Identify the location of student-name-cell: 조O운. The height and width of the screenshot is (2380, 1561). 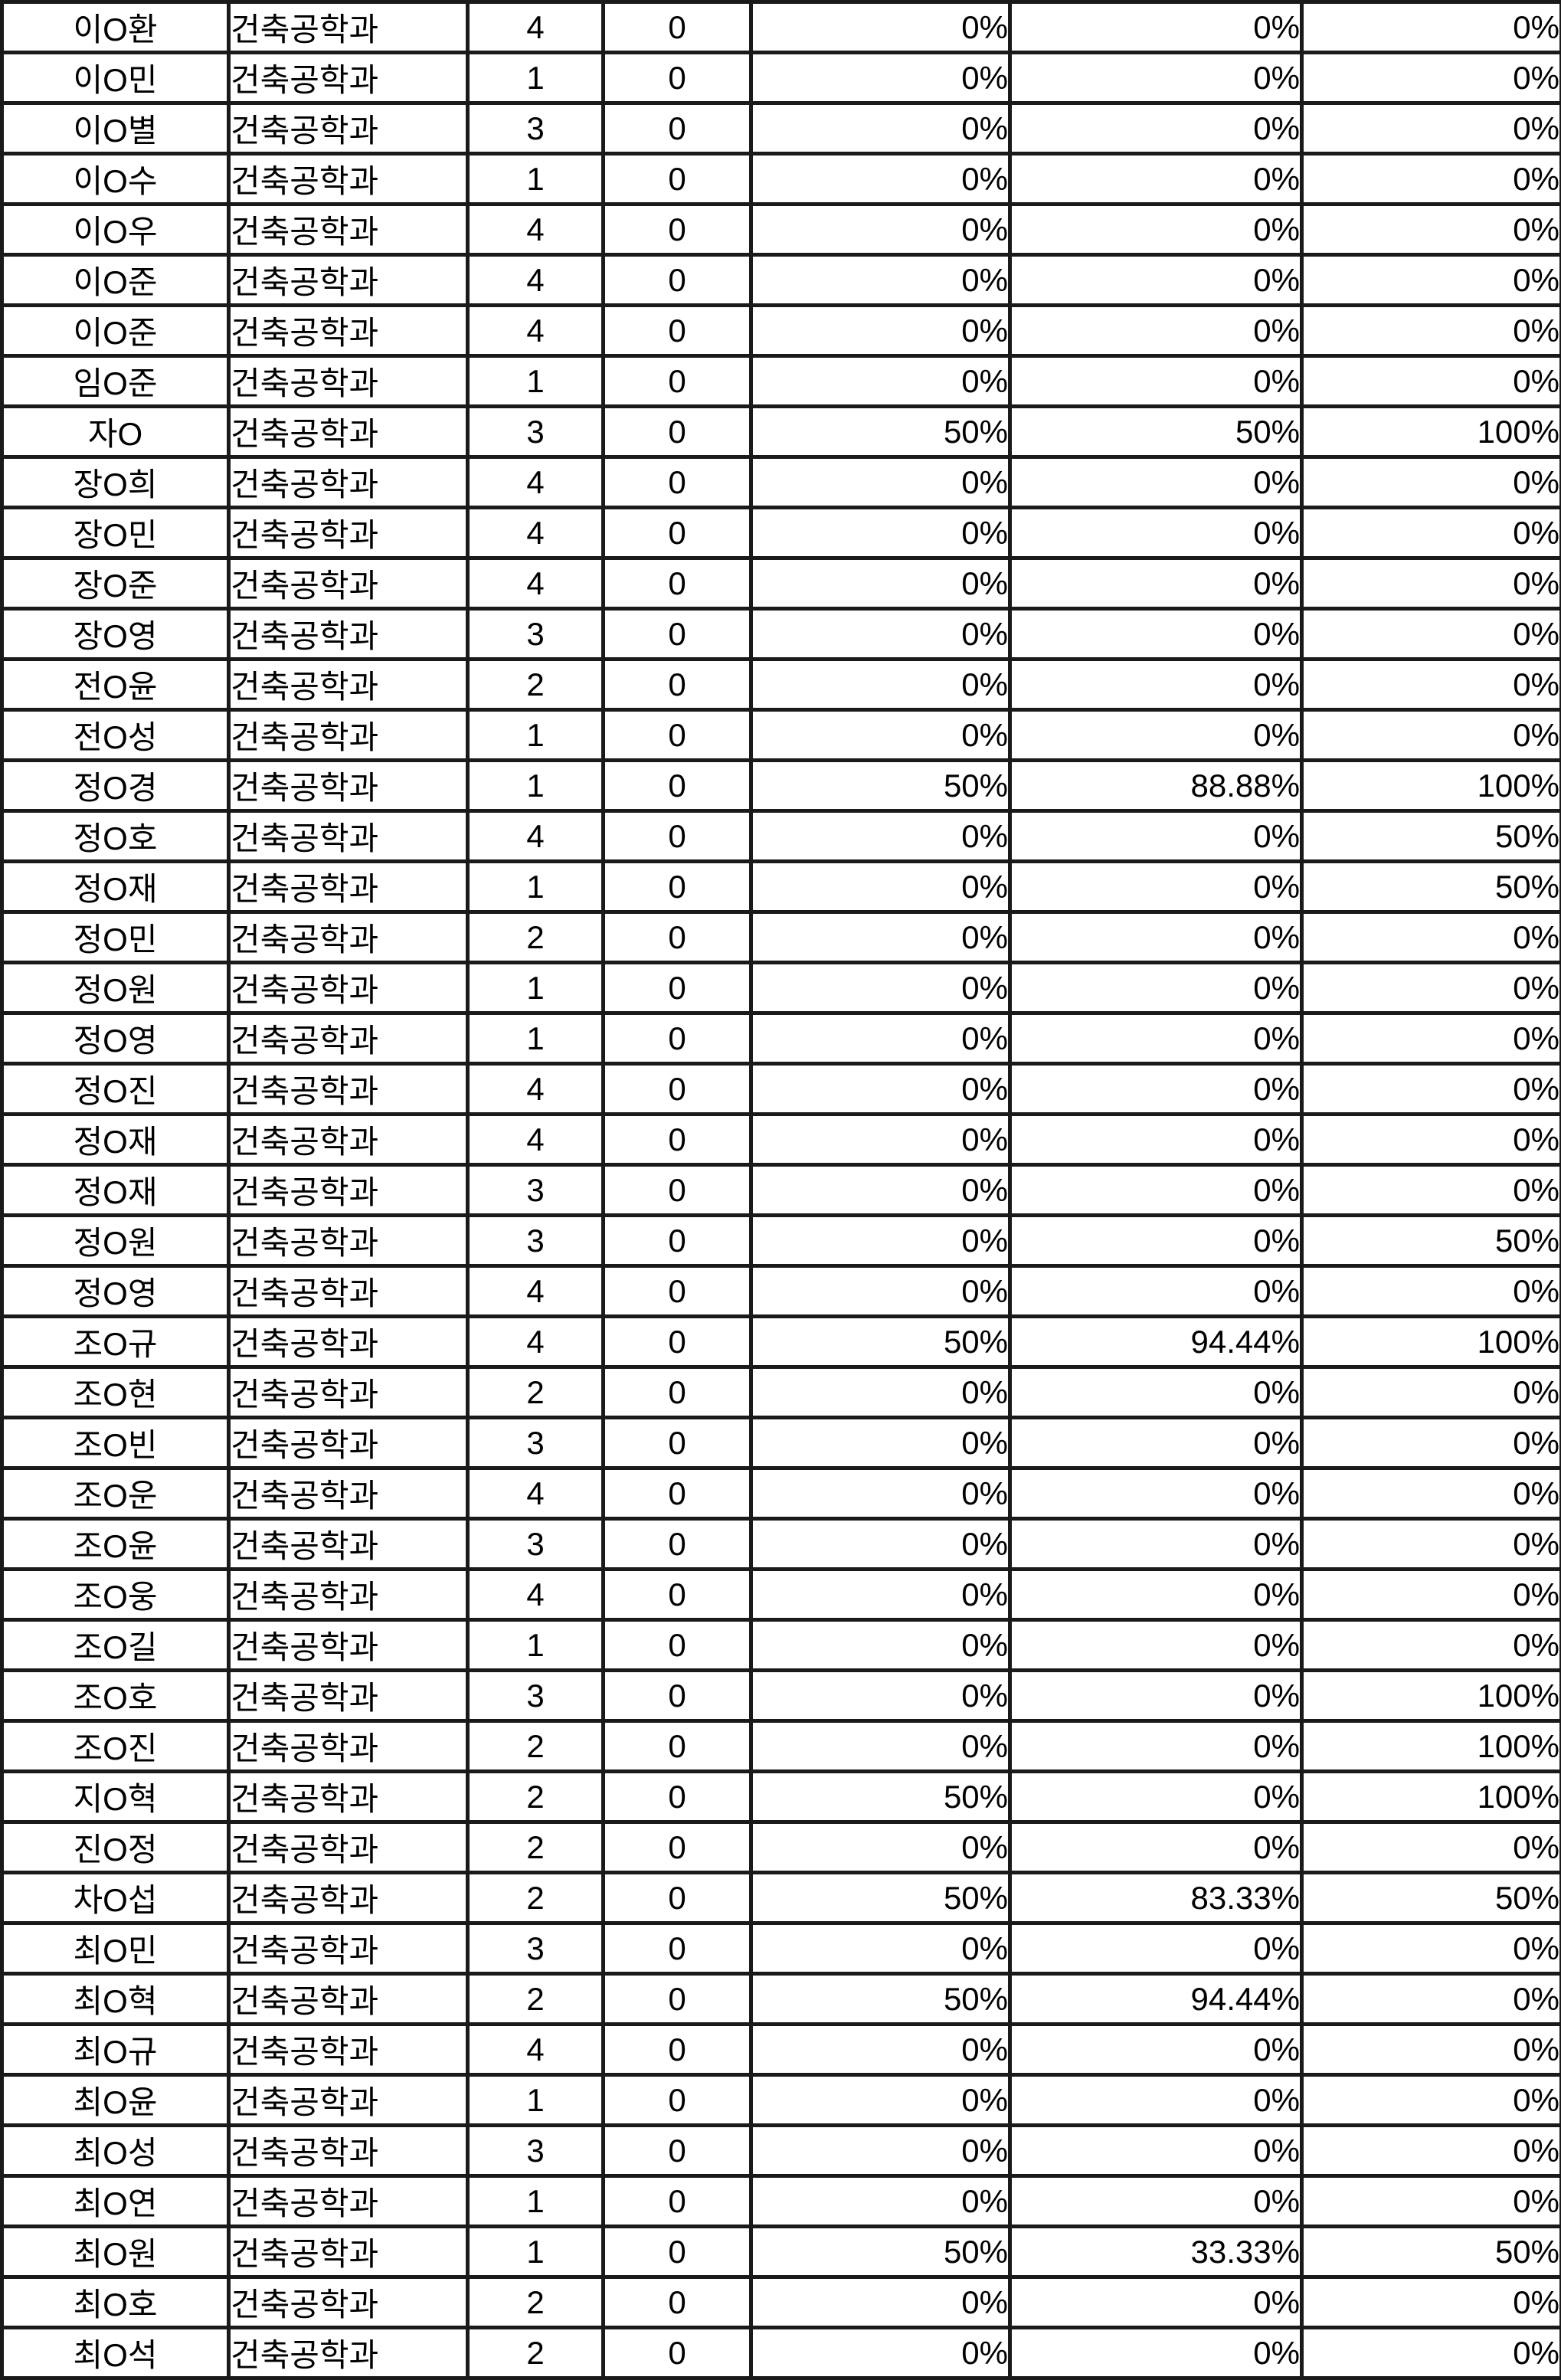
(115, 1493).